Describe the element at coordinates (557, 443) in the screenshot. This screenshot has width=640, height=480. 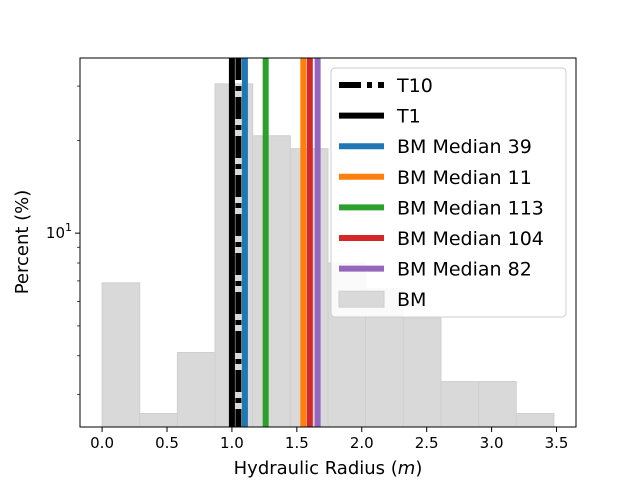
I see `x-tick-label: 3.5` at that location.